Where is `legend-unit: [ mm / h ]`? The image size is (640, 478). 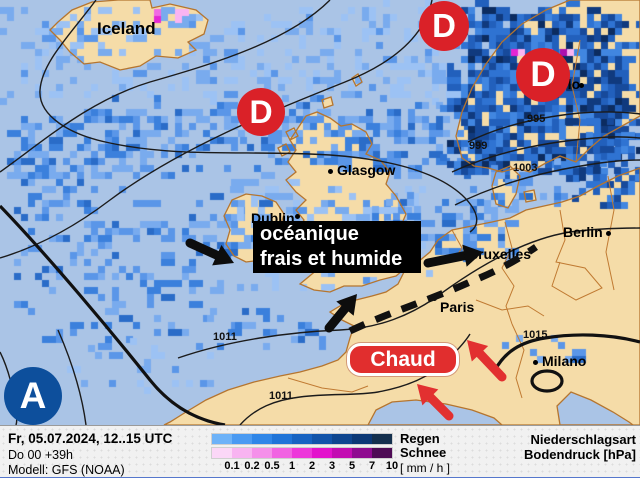 legend-unit: [ mm / h ] is located at coordinates (425, 468).